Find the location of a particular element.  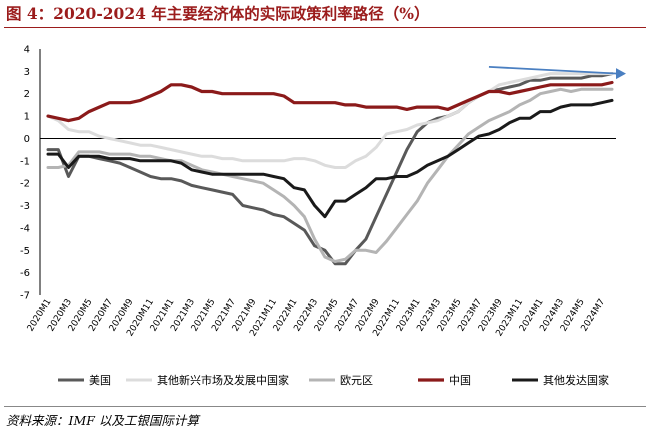

y-tick-label: -6 is located at coordinates (25, 273).